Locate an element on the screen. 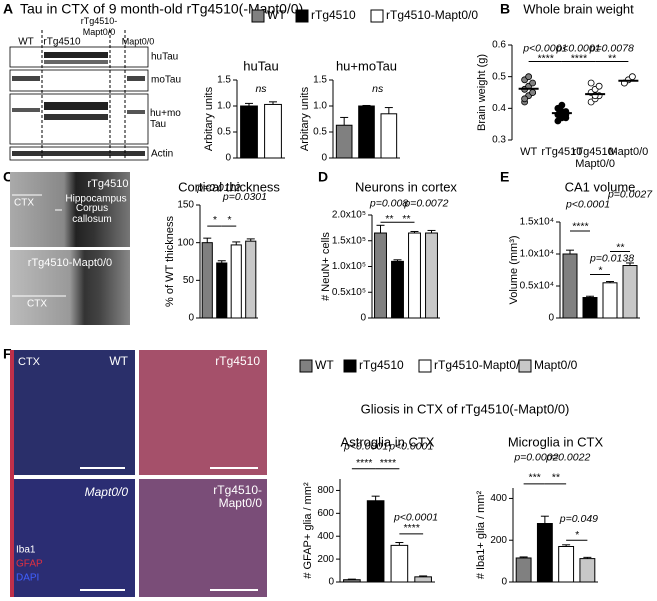 This screenshot has width=657, height=601. y-axis-label: # GFAP+ glia / mm² is located at coordinates (308, 530).